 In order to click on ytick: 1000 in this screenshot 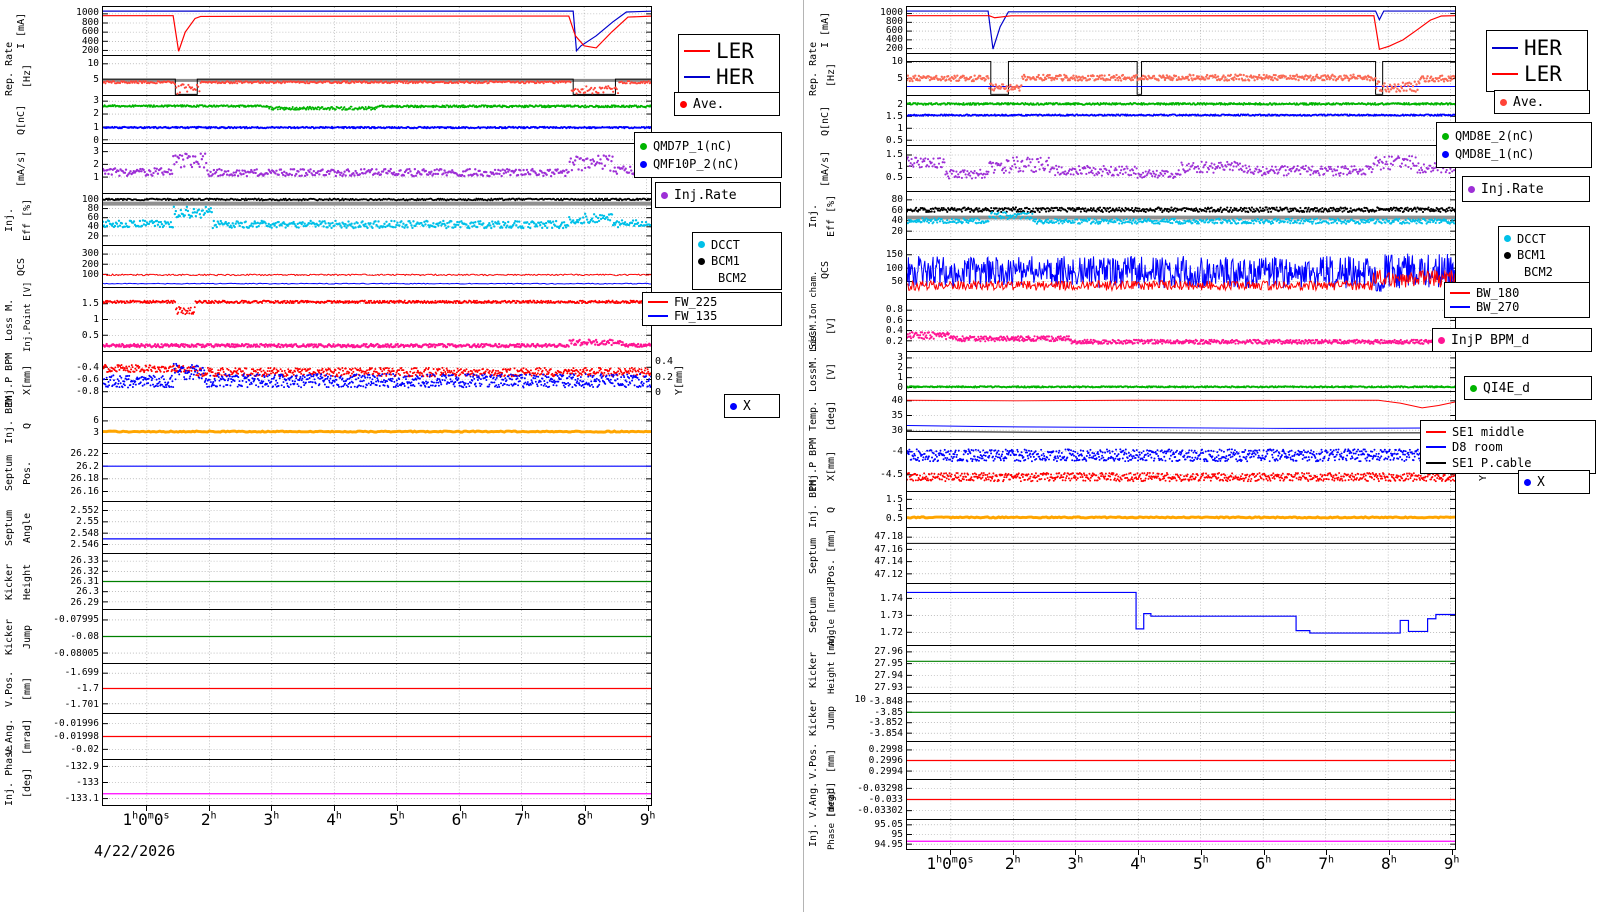, I will do `click(87, 13)`.